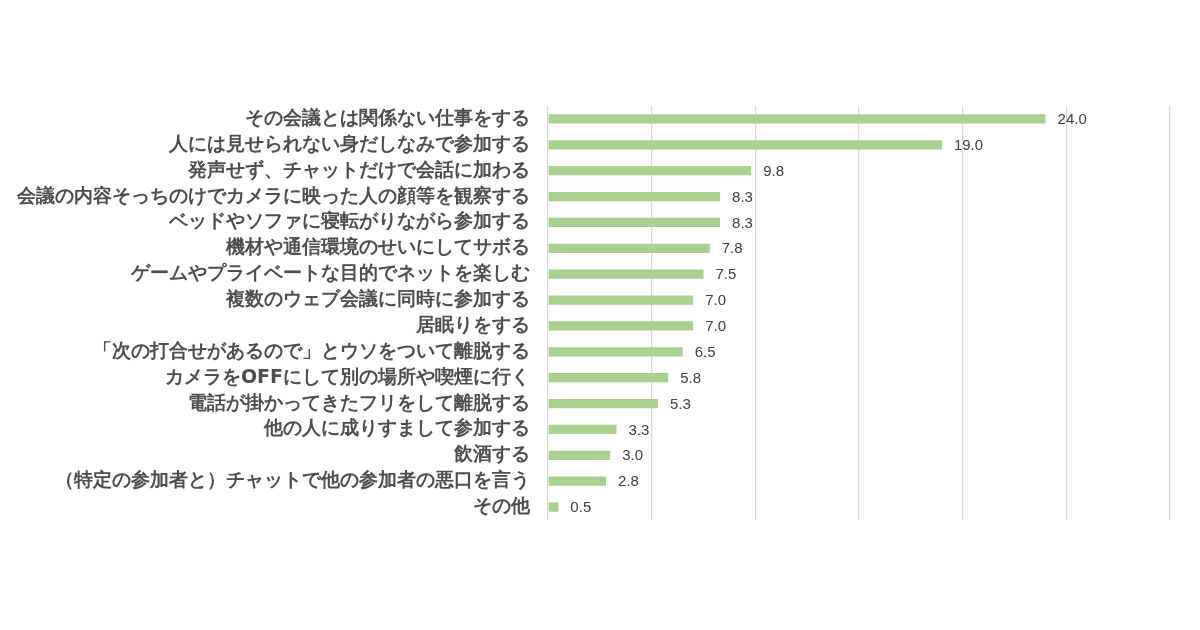 The image size is (1200, 630). Describe the element at coordinates (968, 144) in the screenshot. I see `data-label: 19.0` at that location.